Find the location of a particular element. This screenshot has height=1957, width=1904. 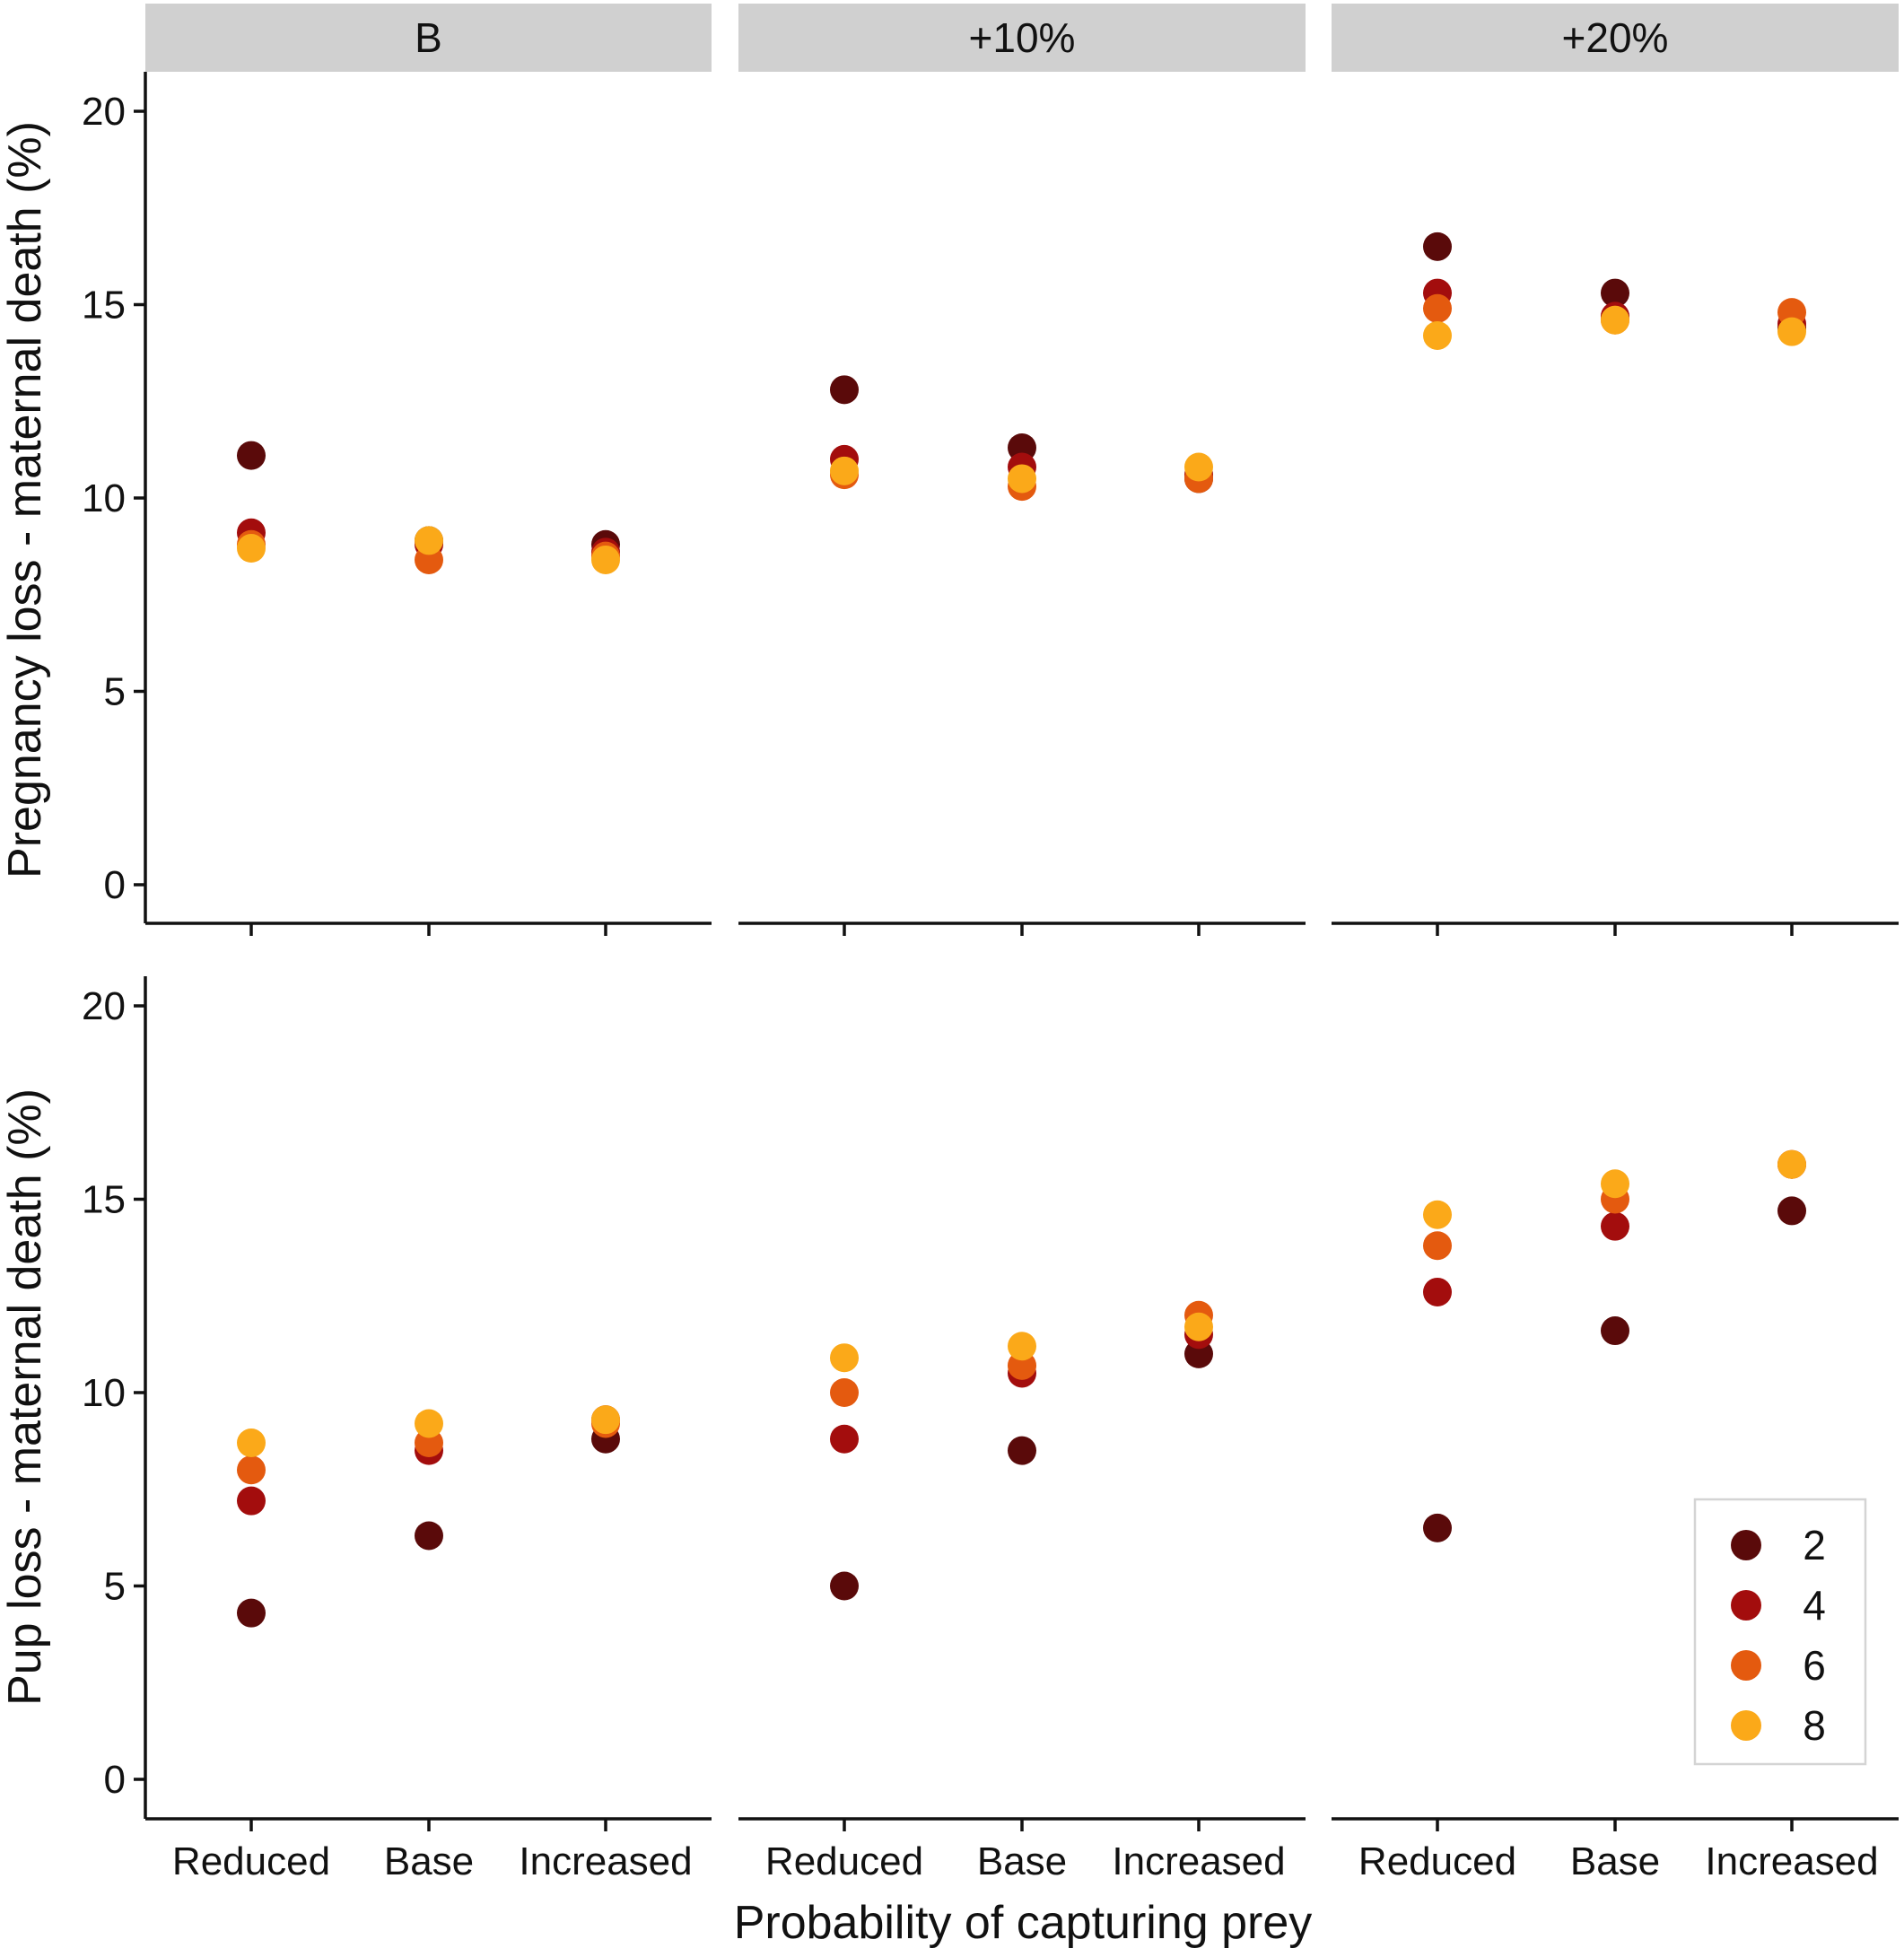

facet-strips: B +10% +20% is located at coordinates (1022, 38).